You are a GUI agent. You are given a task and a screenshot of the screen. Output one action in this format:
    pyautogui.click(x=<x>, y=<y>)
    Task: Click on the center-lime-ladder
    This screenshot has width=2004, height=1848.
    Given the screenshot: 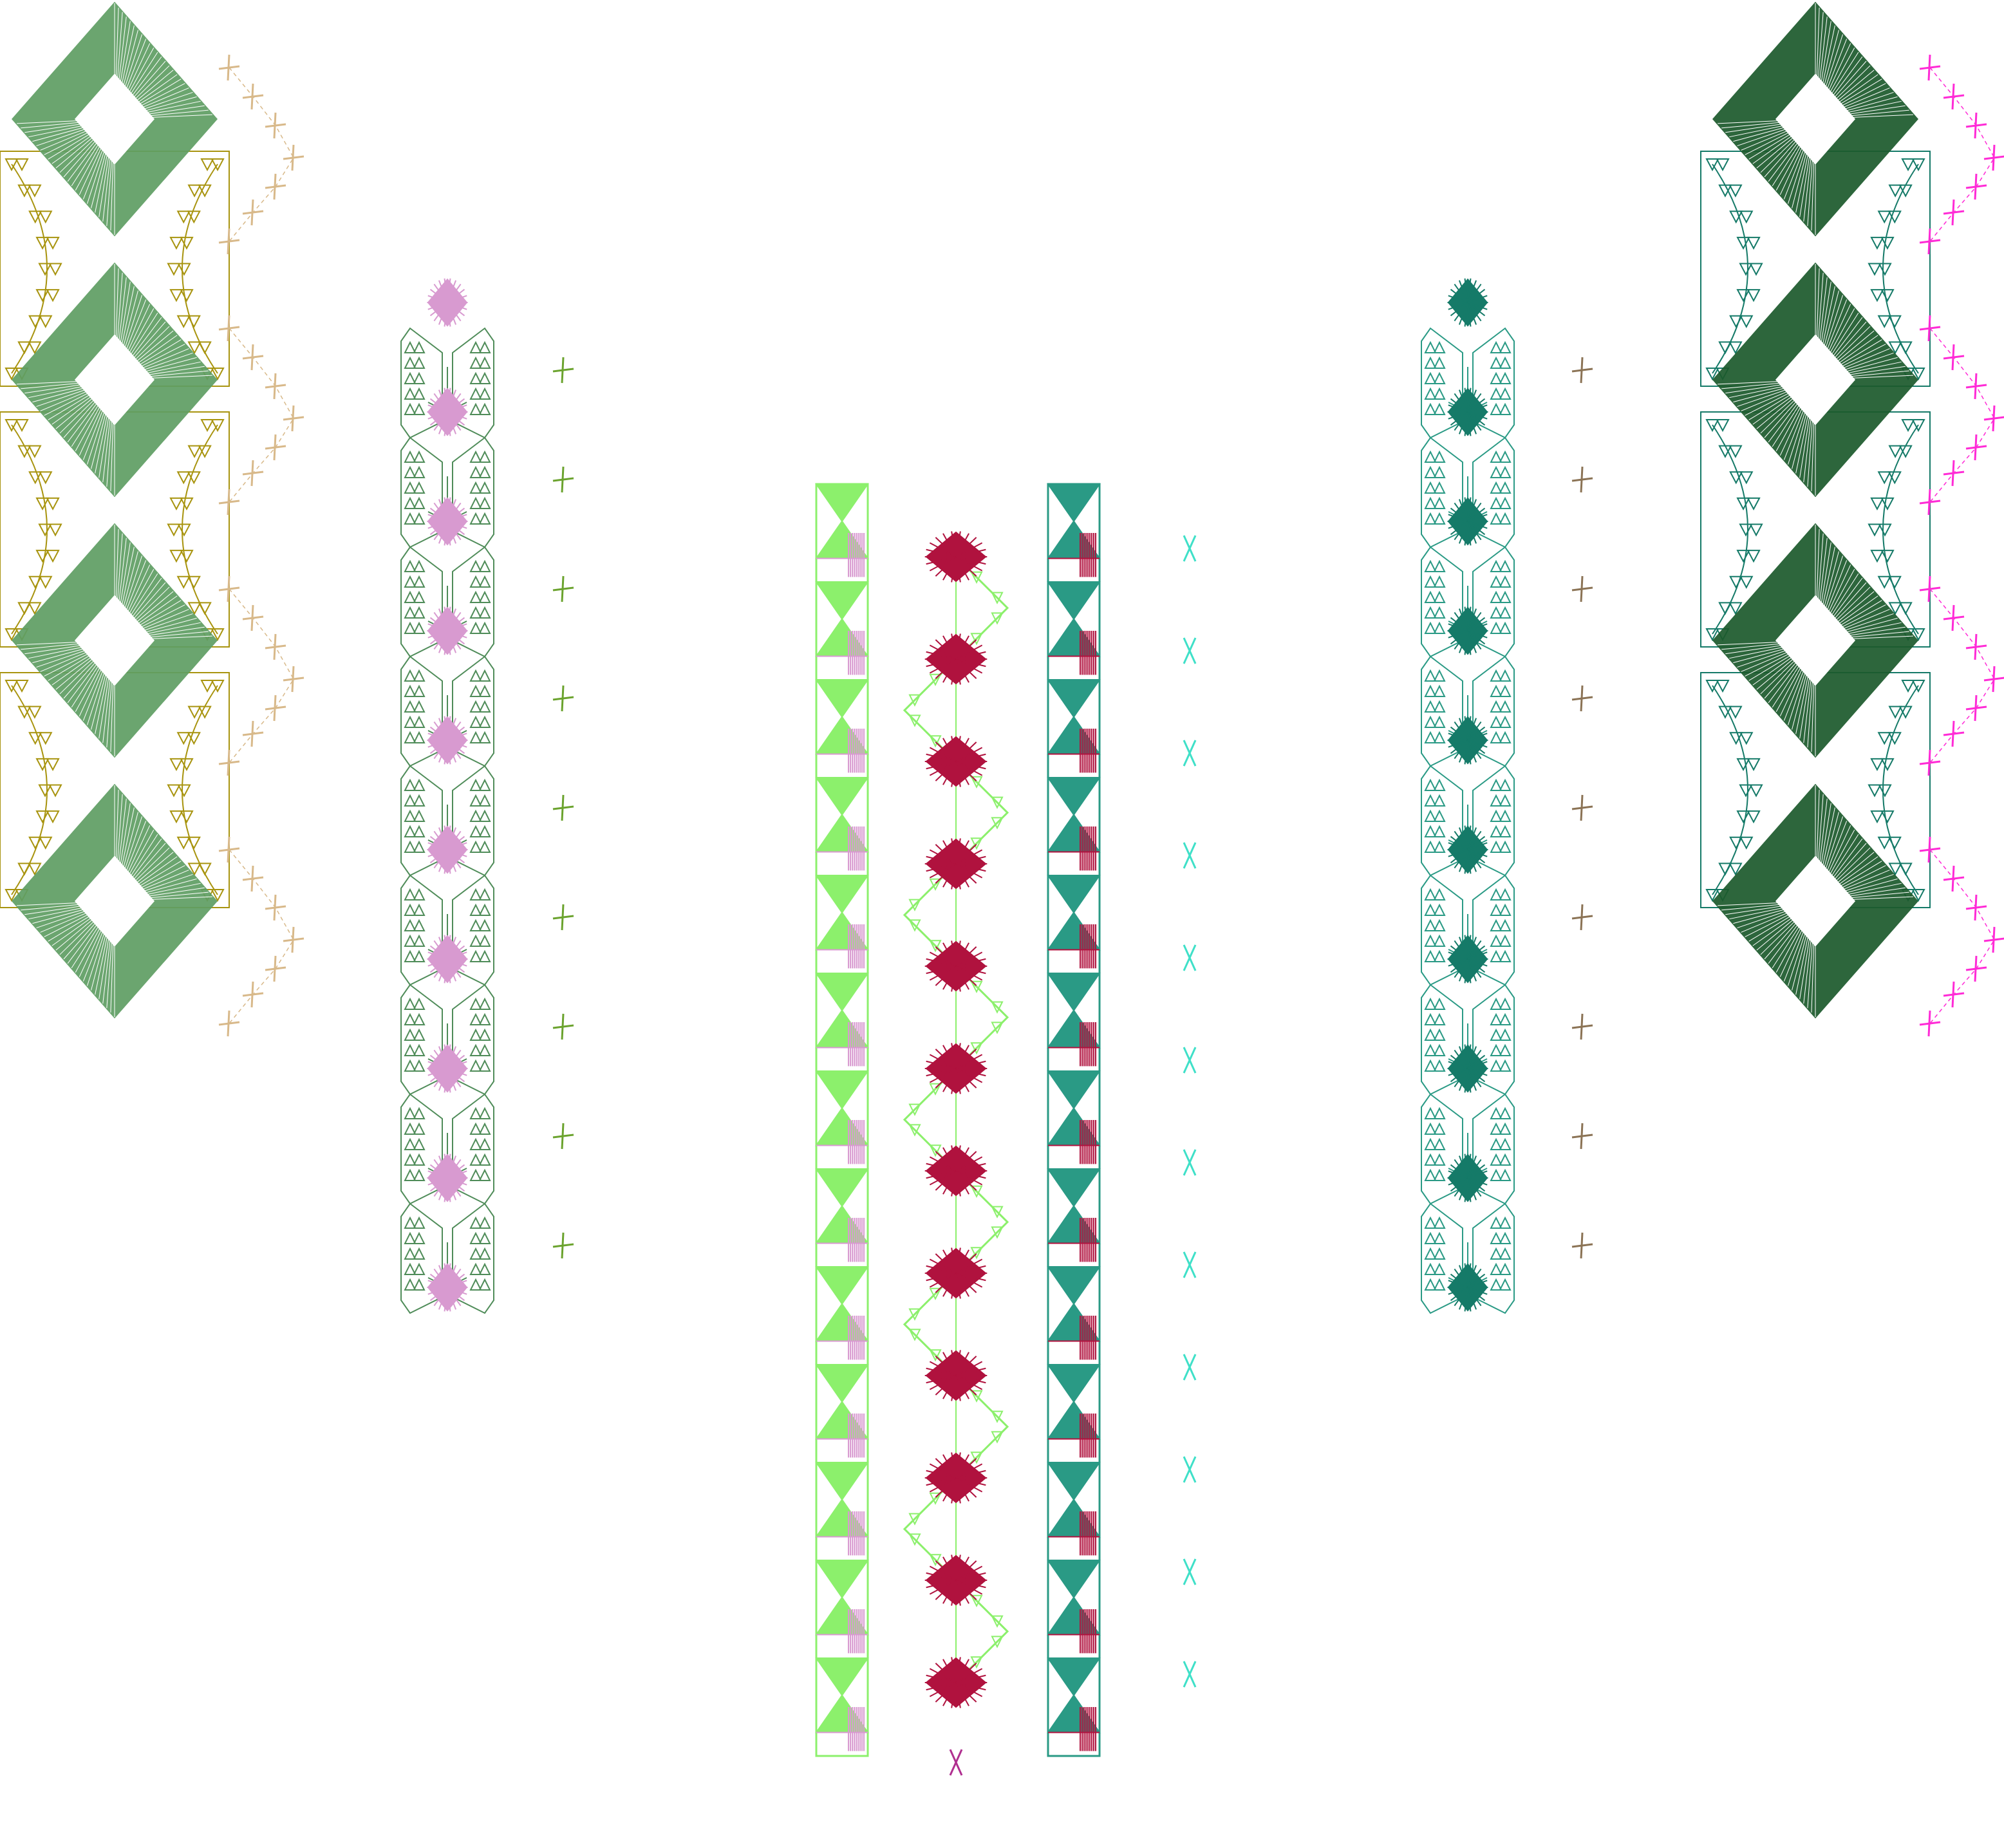 What is the action you would take?
    pyautogui.click(x=842, y=1120)
    